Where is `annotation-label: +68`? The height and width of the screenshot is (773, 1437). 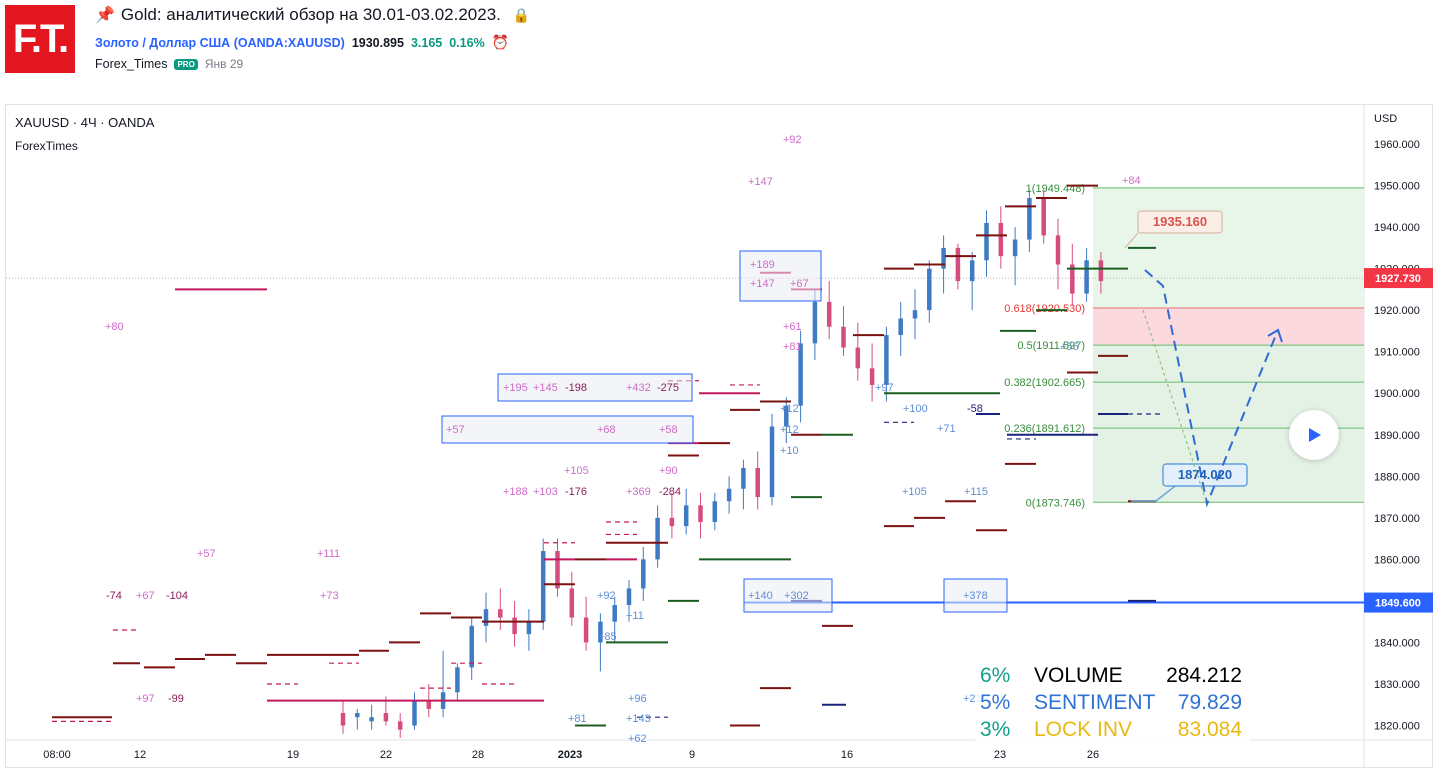
annotation-label: +68 is located at coordinates (606, 430).